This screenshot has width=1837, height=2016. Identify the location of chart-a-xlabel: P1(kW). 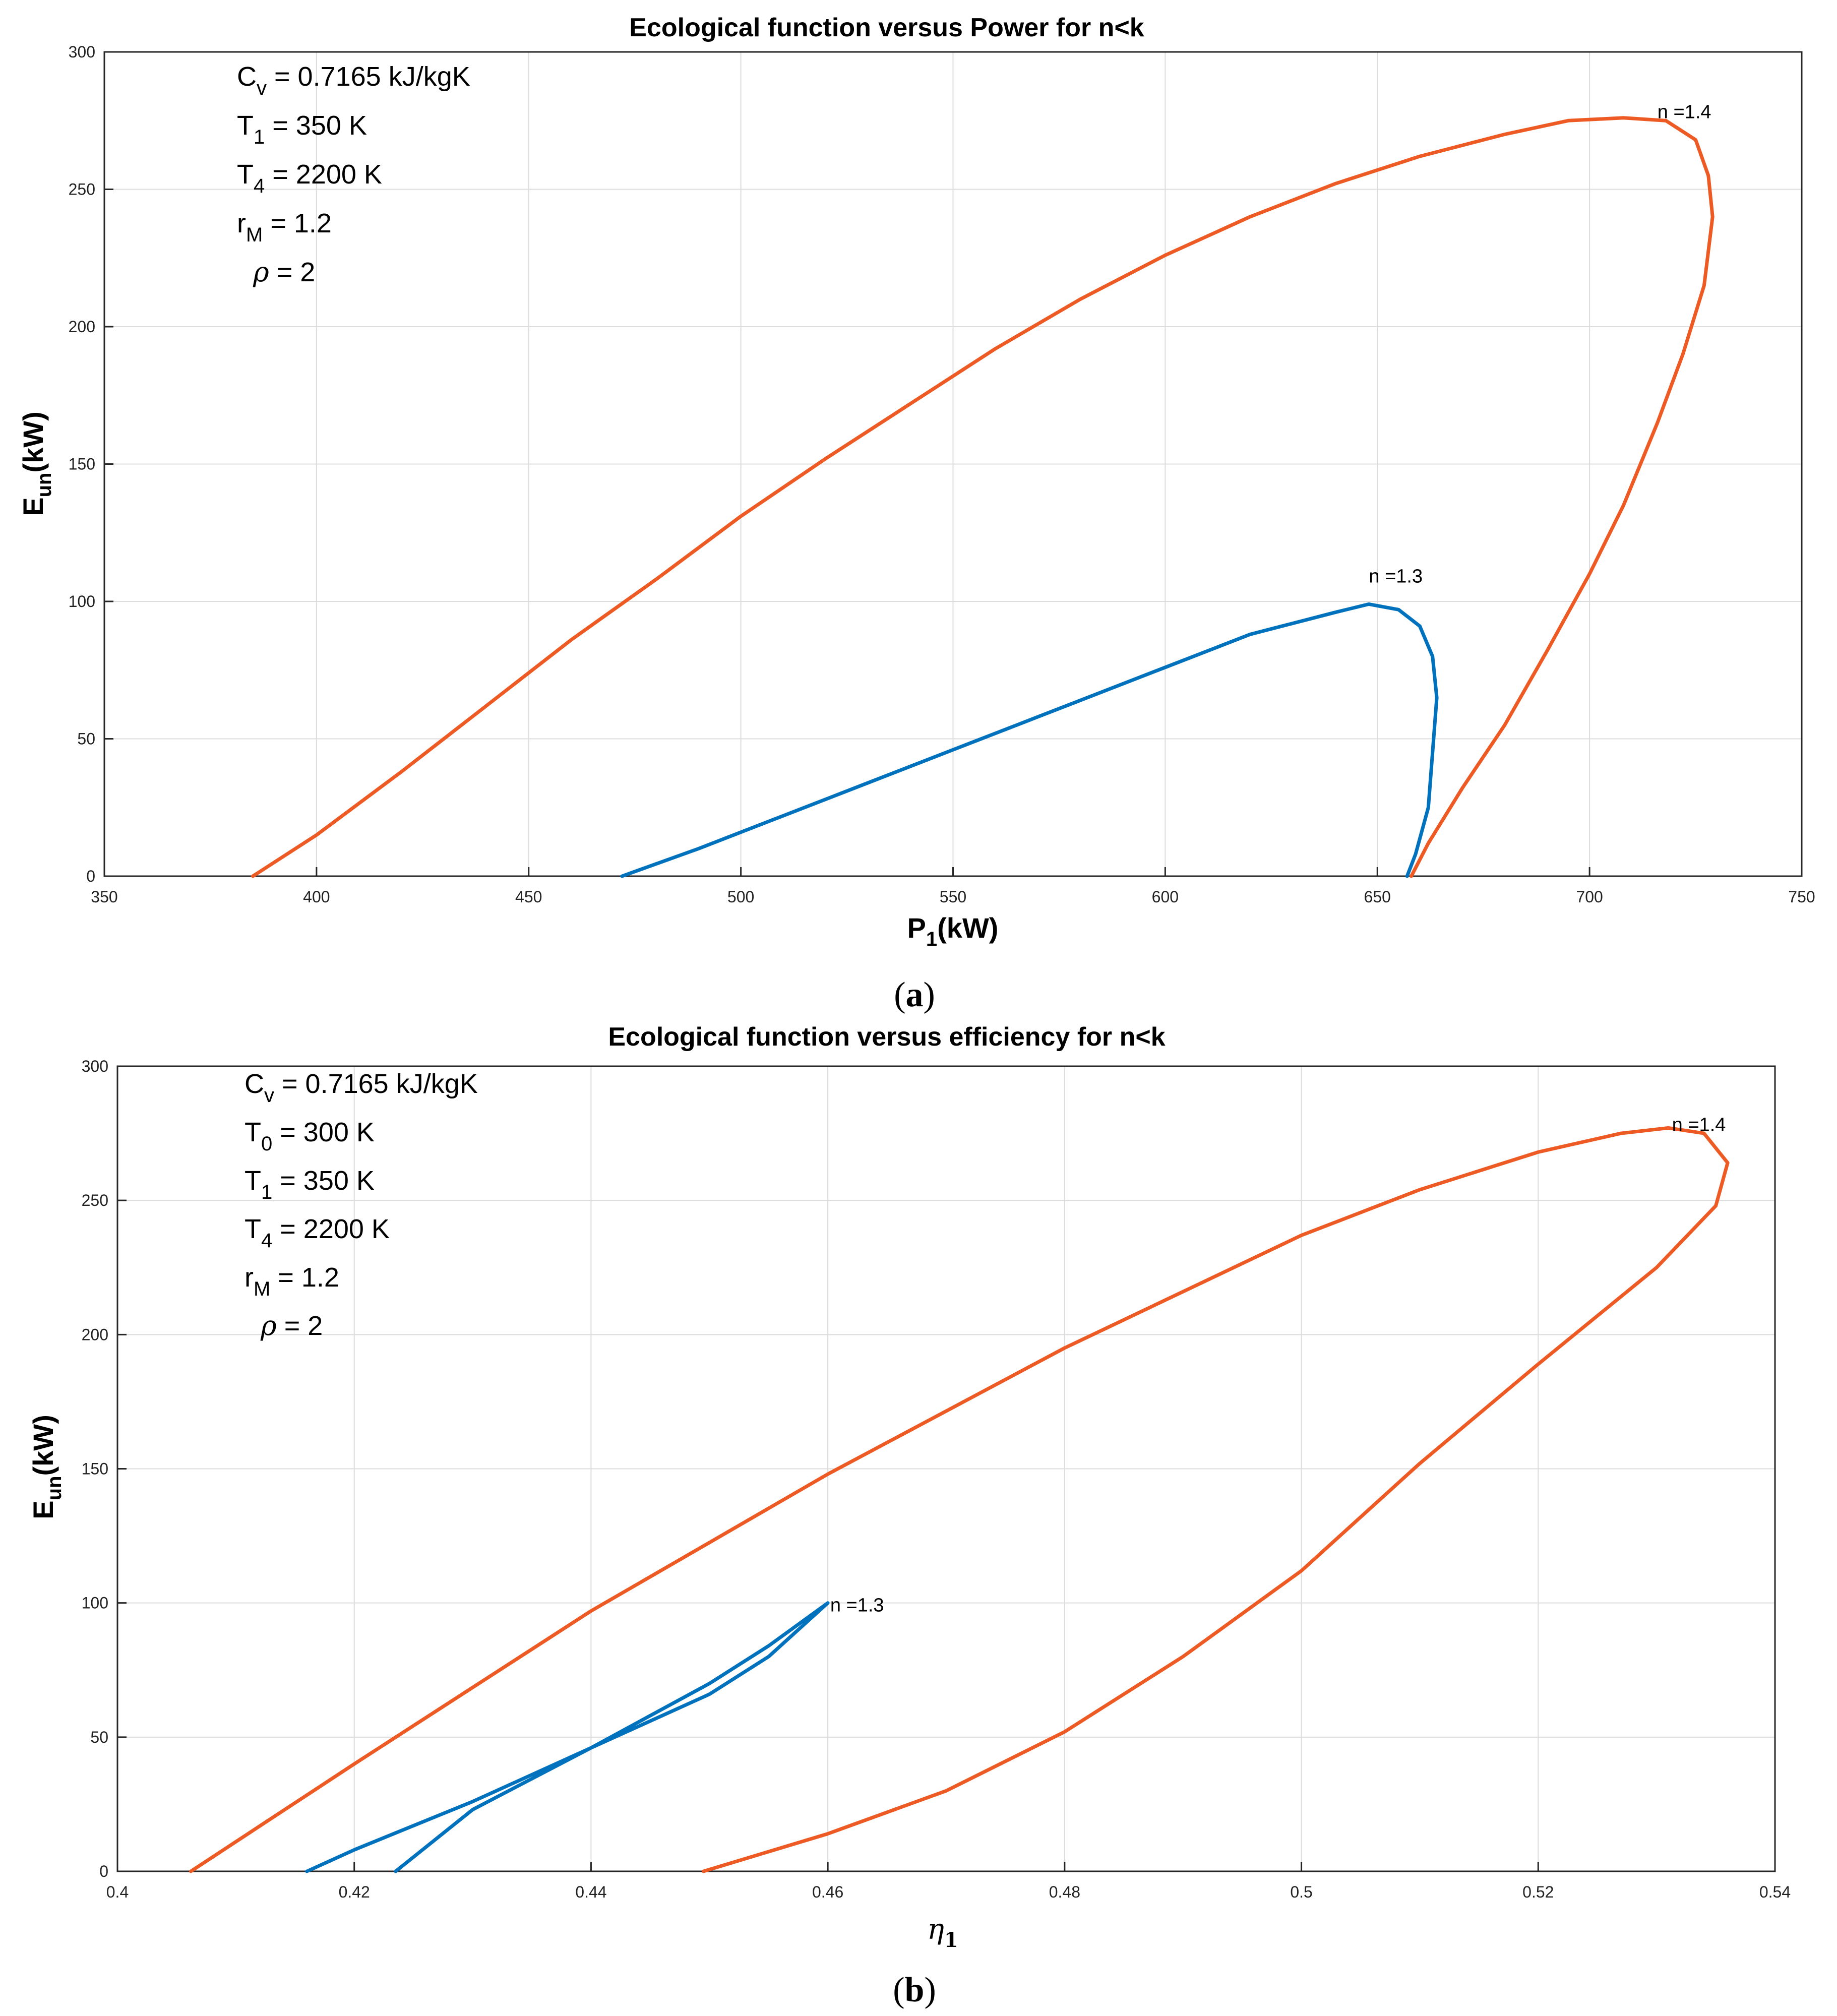
(953, 931).